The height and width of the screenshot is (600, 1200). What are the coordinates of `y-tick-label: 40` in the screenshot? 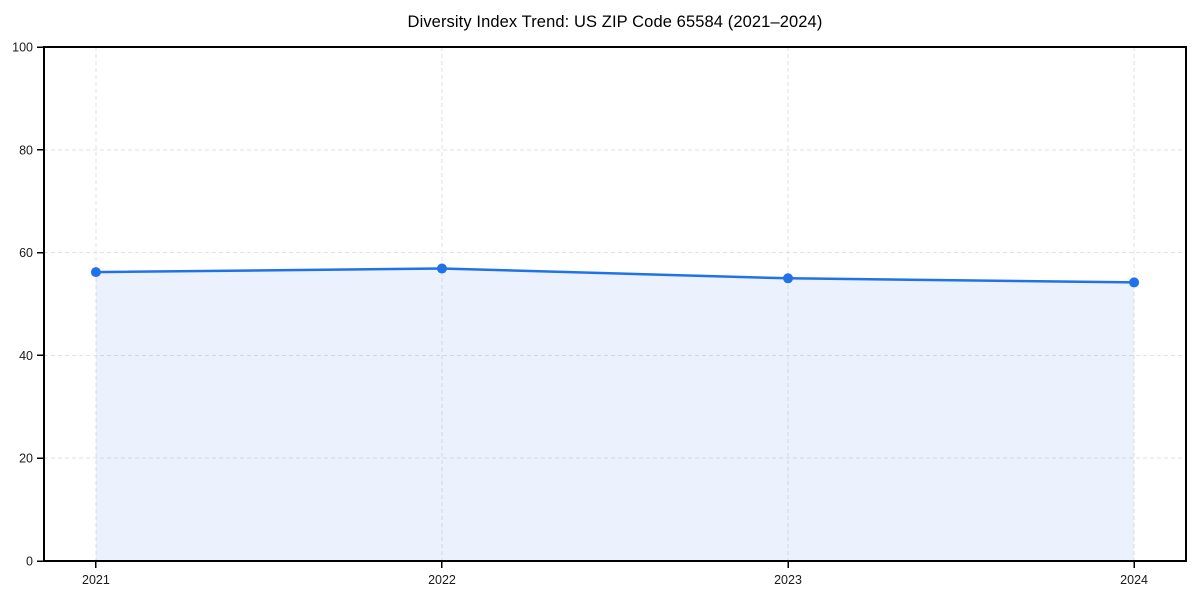 It's located at (26, 356).